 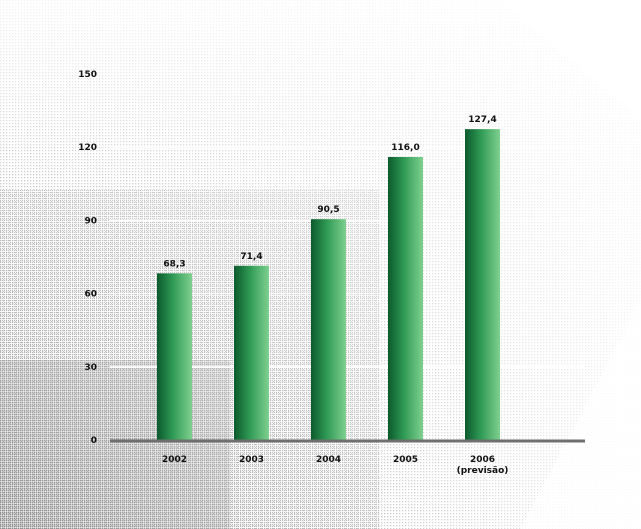 I want to click on x-tick-label: 2004, so click(x=328, y=460).